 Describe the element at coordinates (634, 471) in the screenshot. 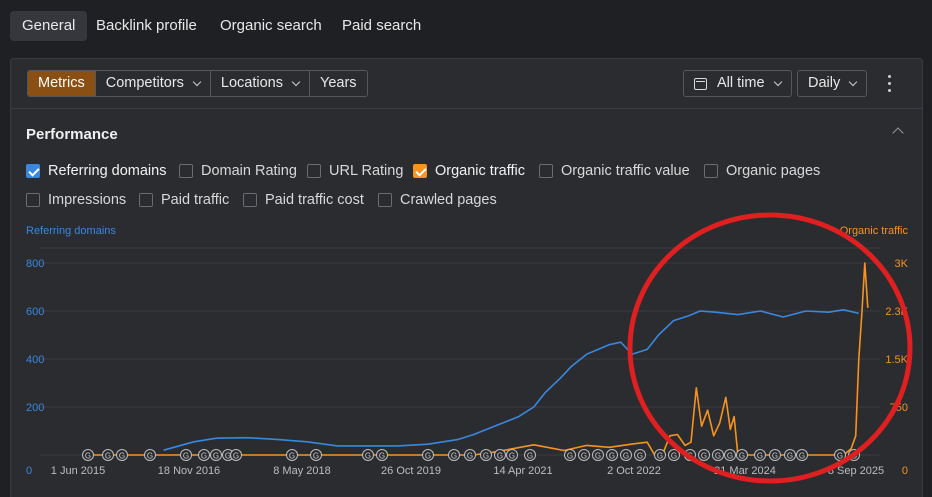

I see `x-tick-label: 2 Oct 2022` at that location.